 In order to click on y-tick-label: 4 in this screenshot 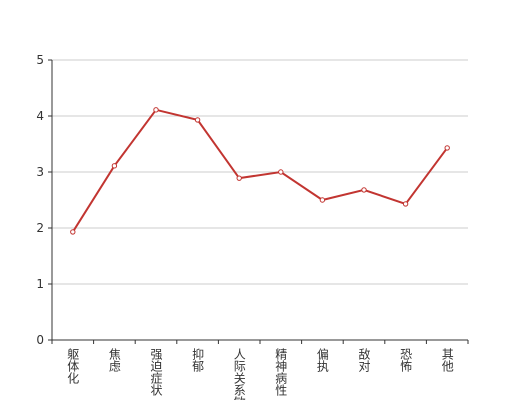, I will do `click(40, 116)`.